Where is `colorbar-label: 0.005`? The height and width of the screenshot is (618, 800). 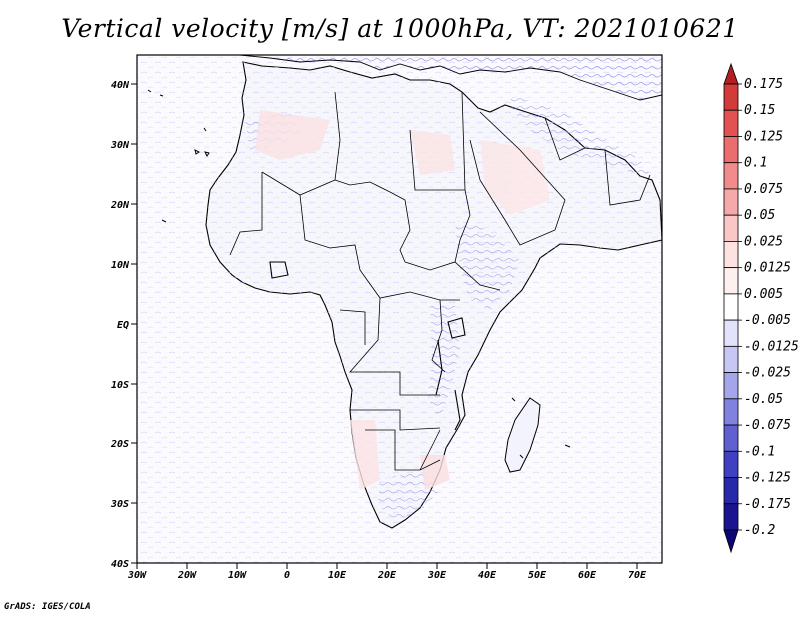
colorbar-label: 0.005 is located at coordinates (763, 294).